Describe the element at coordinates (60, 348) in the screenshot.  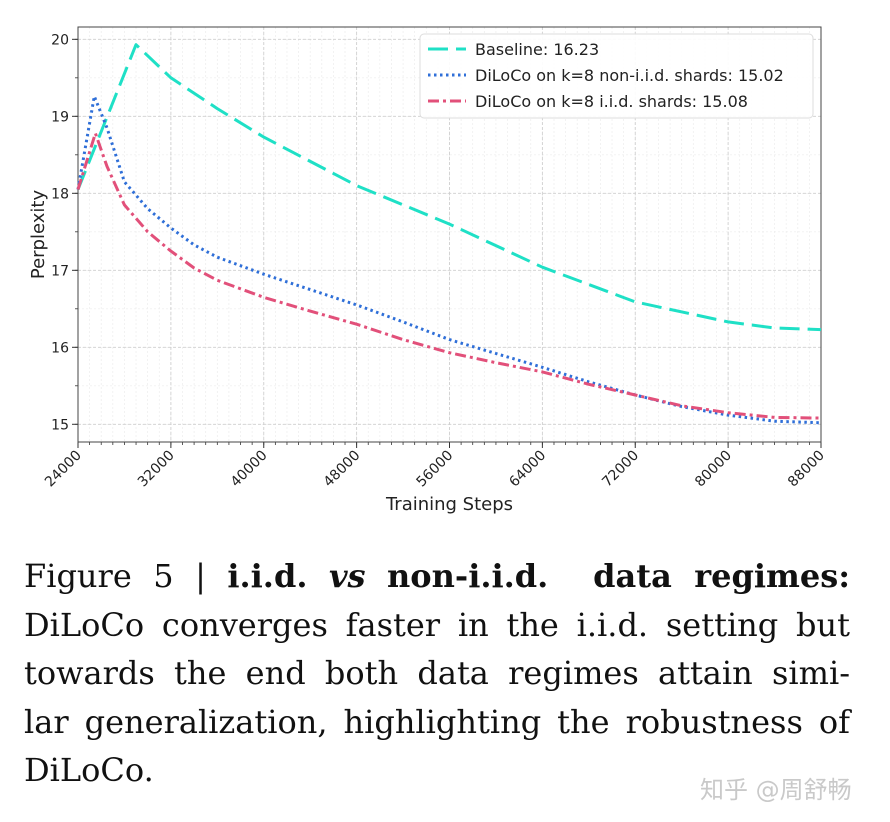
I see `y-tick-label: 16` at that location.